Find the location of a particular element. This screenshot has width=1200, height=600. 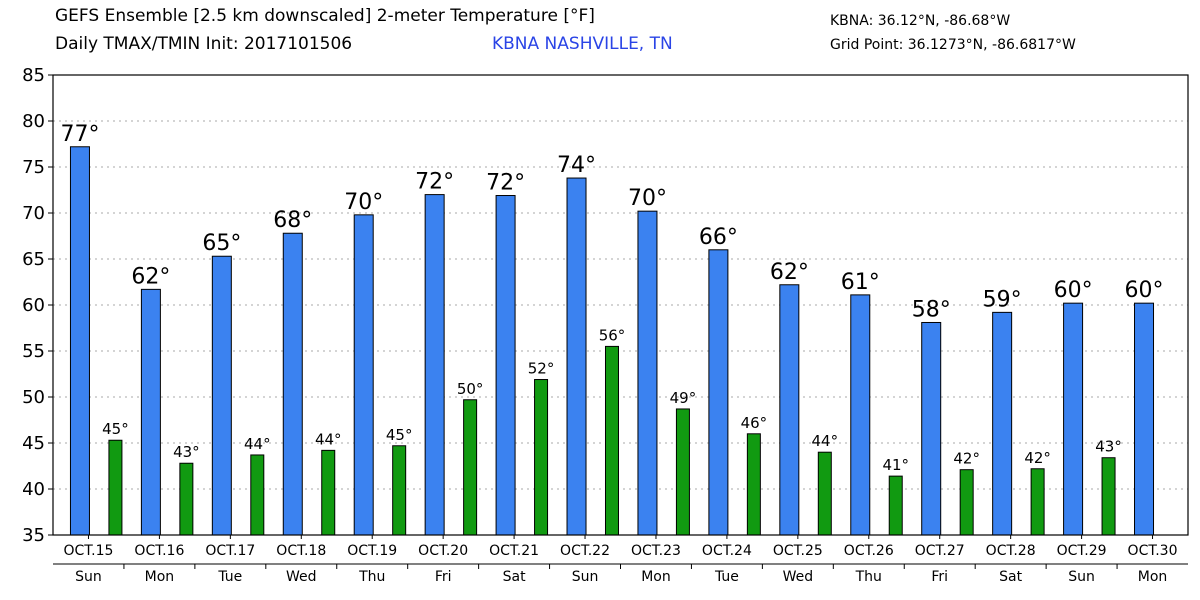

date-label: OCT.16 is located at coordinates (159, 551).